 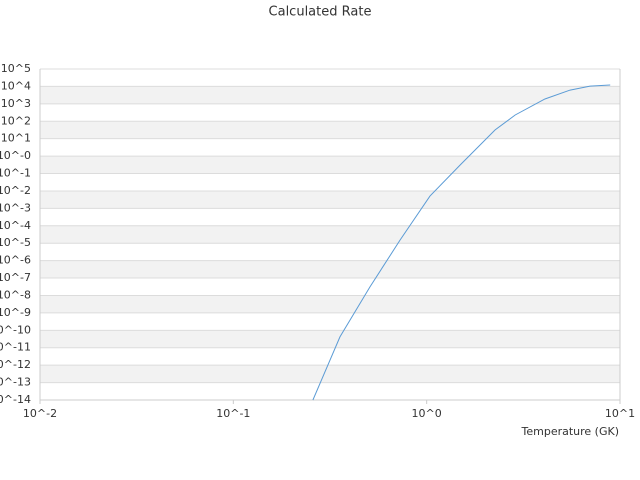 I want to click on y-tick-label: 10^-9, so click(x=15, y=312).